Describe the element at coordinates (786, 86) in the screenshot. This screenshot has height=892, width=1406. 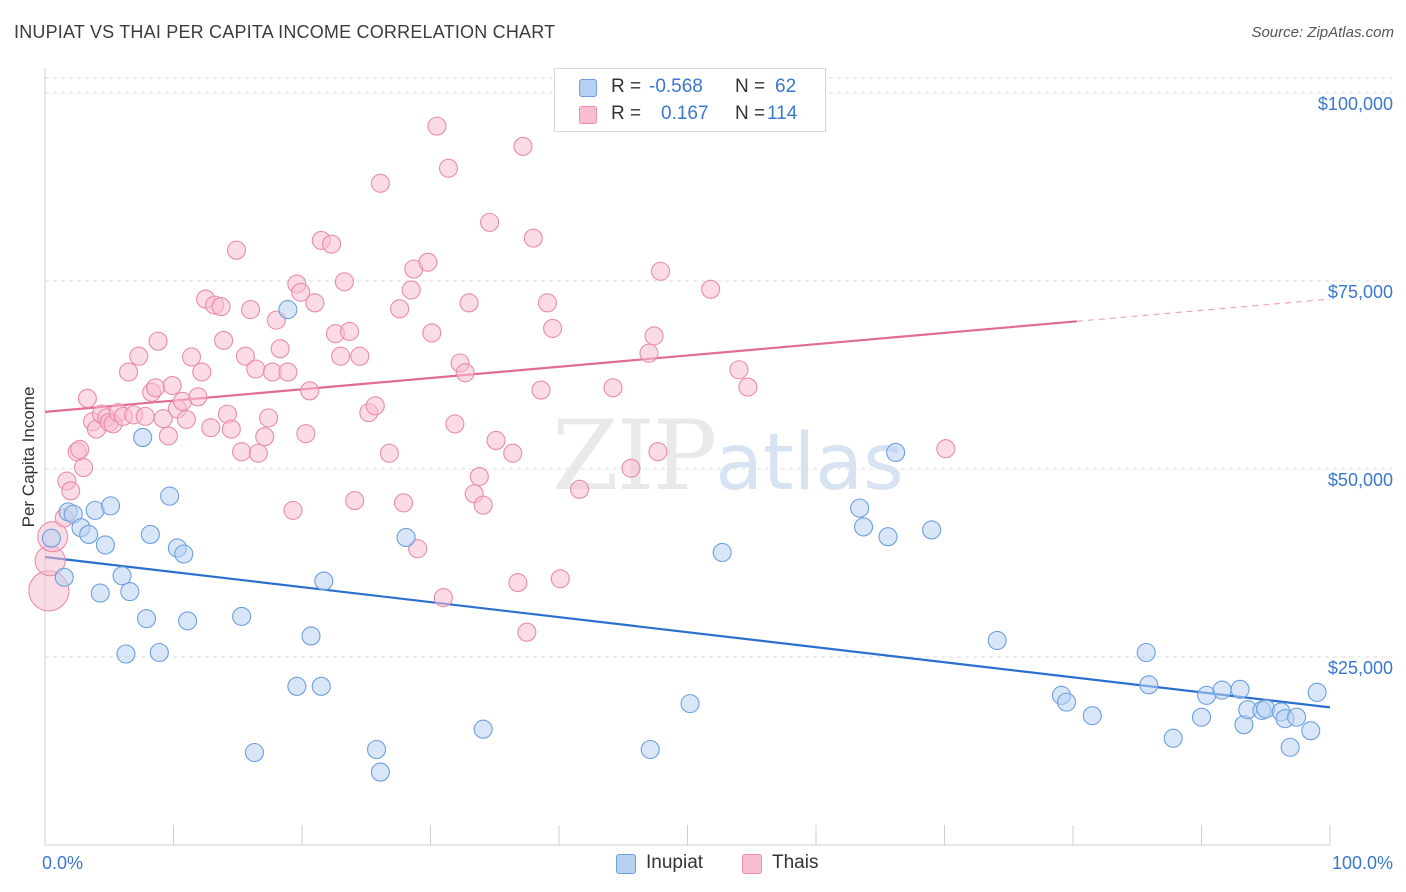
I see `legend-n-value-inupiat: 62` at that location.